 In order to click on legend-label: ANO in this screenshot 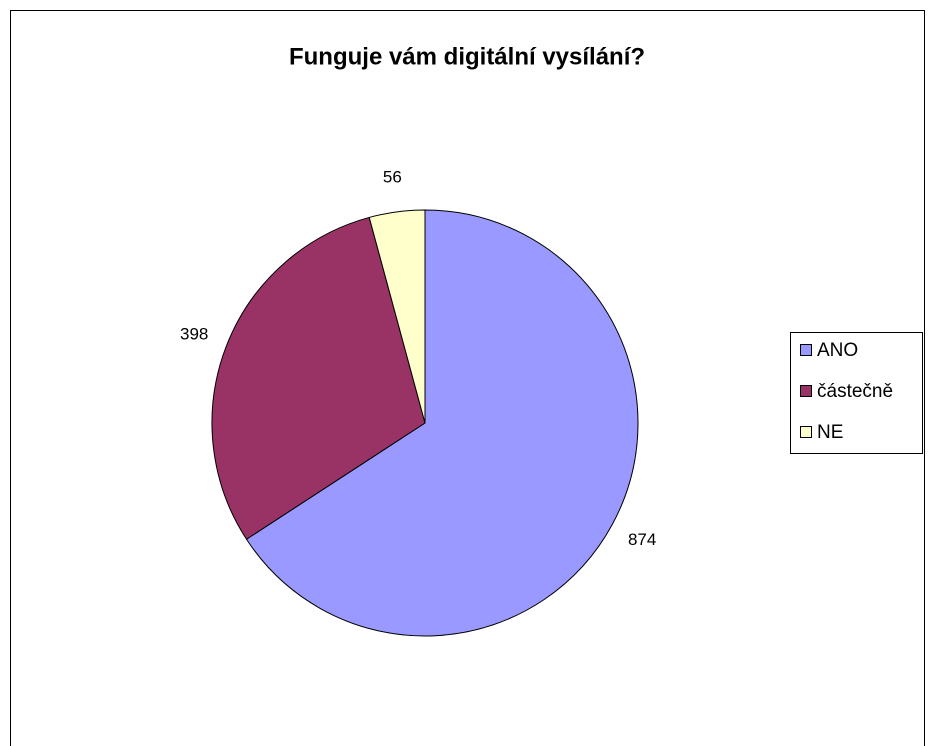, I will do `click(837, 350)`.